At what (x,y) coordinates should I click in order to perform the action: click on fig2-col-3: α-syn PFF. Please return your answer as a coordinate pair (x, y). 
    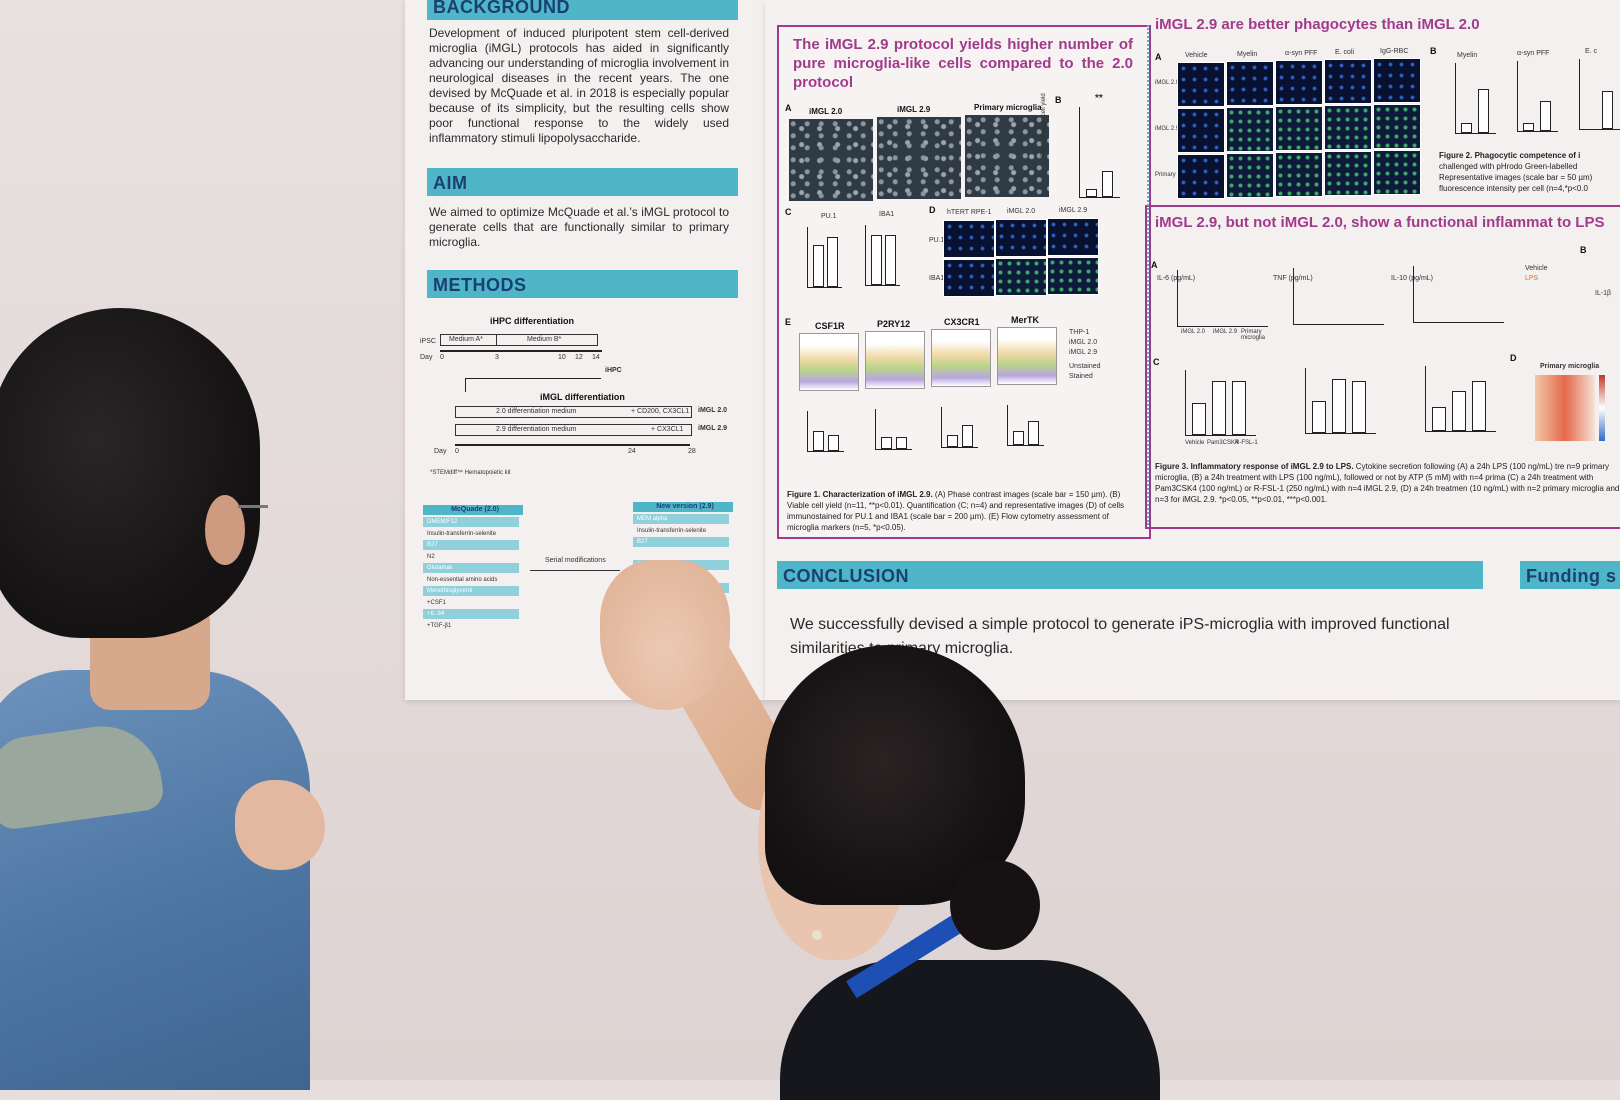
    Looking at the image, I should click on (1301, 53).